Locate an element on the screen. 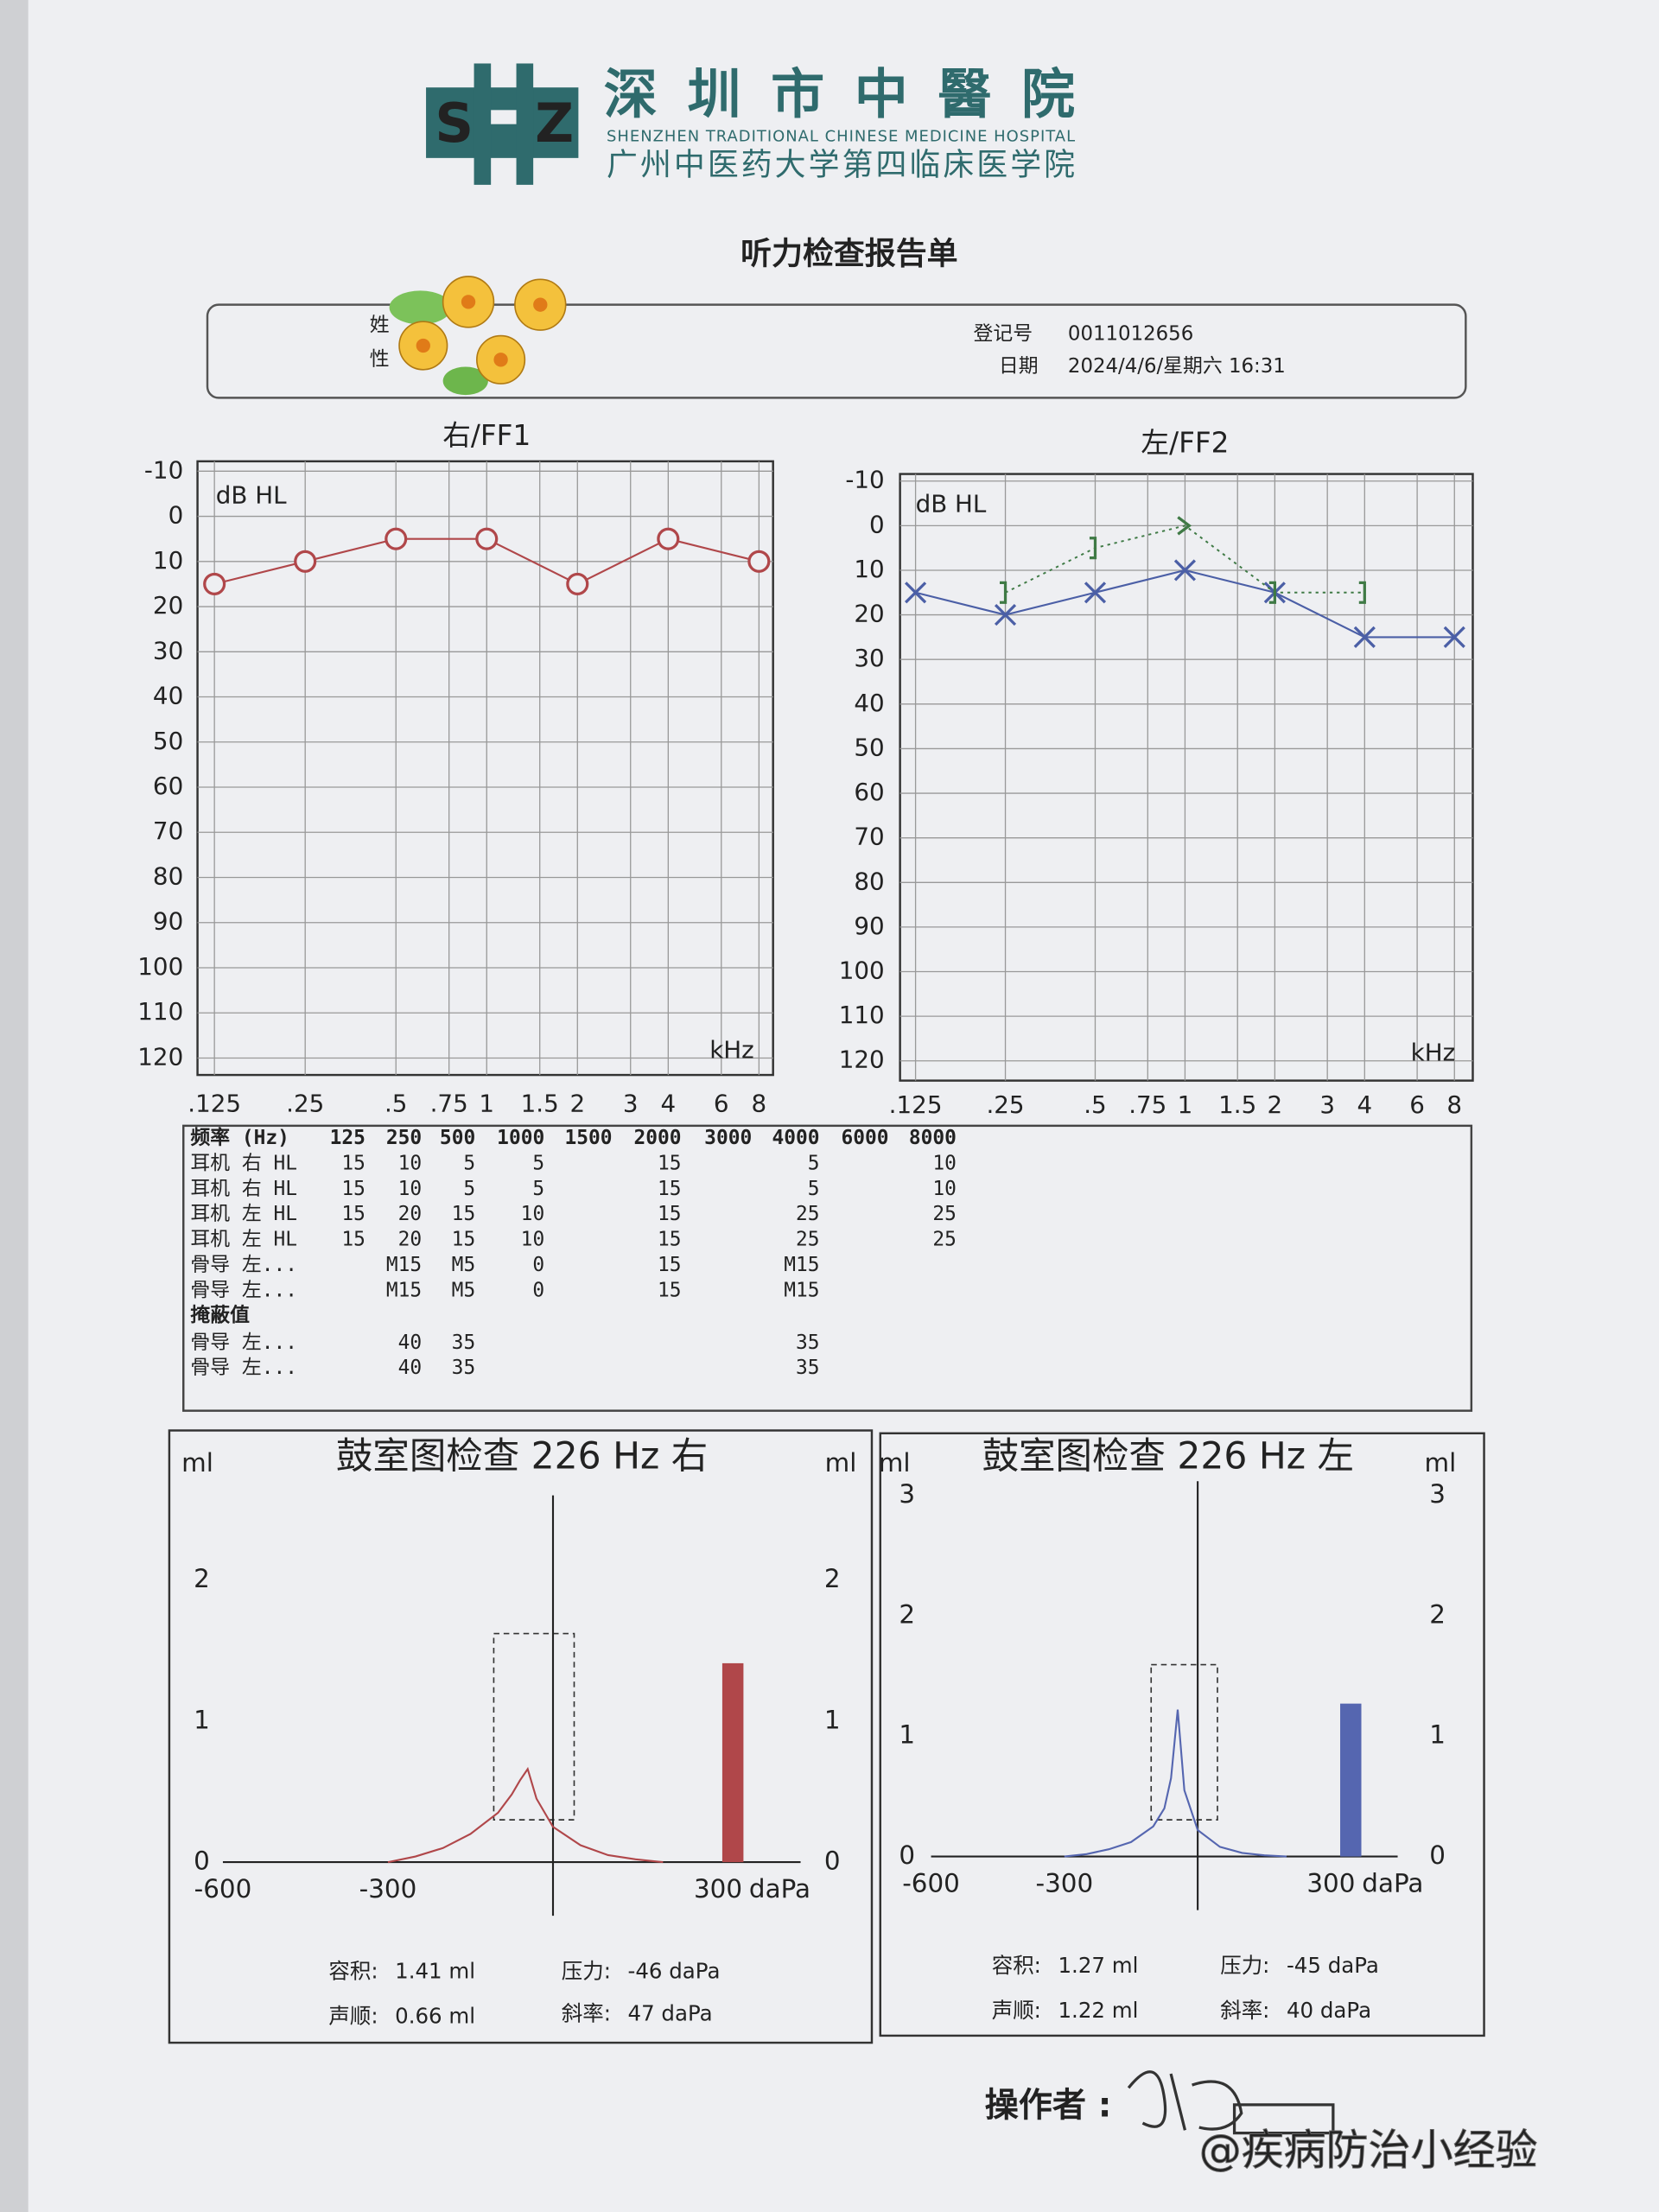 The width and height of the screenshot is (1659, 2212). x-tick-label: 3 is located at coordinates (1327, 1104).